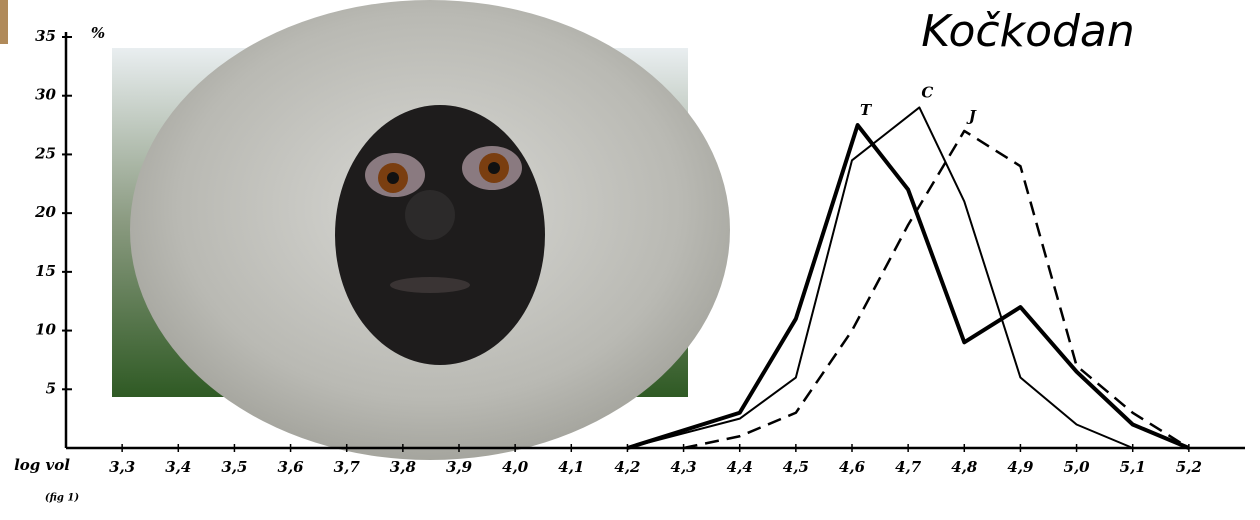 Image resolution: width=1260 pixels, height=520 pixels. Describe the element at coordinates (459, 467) in the screenshot. I see `x-tick-label: 3,9` at that location.